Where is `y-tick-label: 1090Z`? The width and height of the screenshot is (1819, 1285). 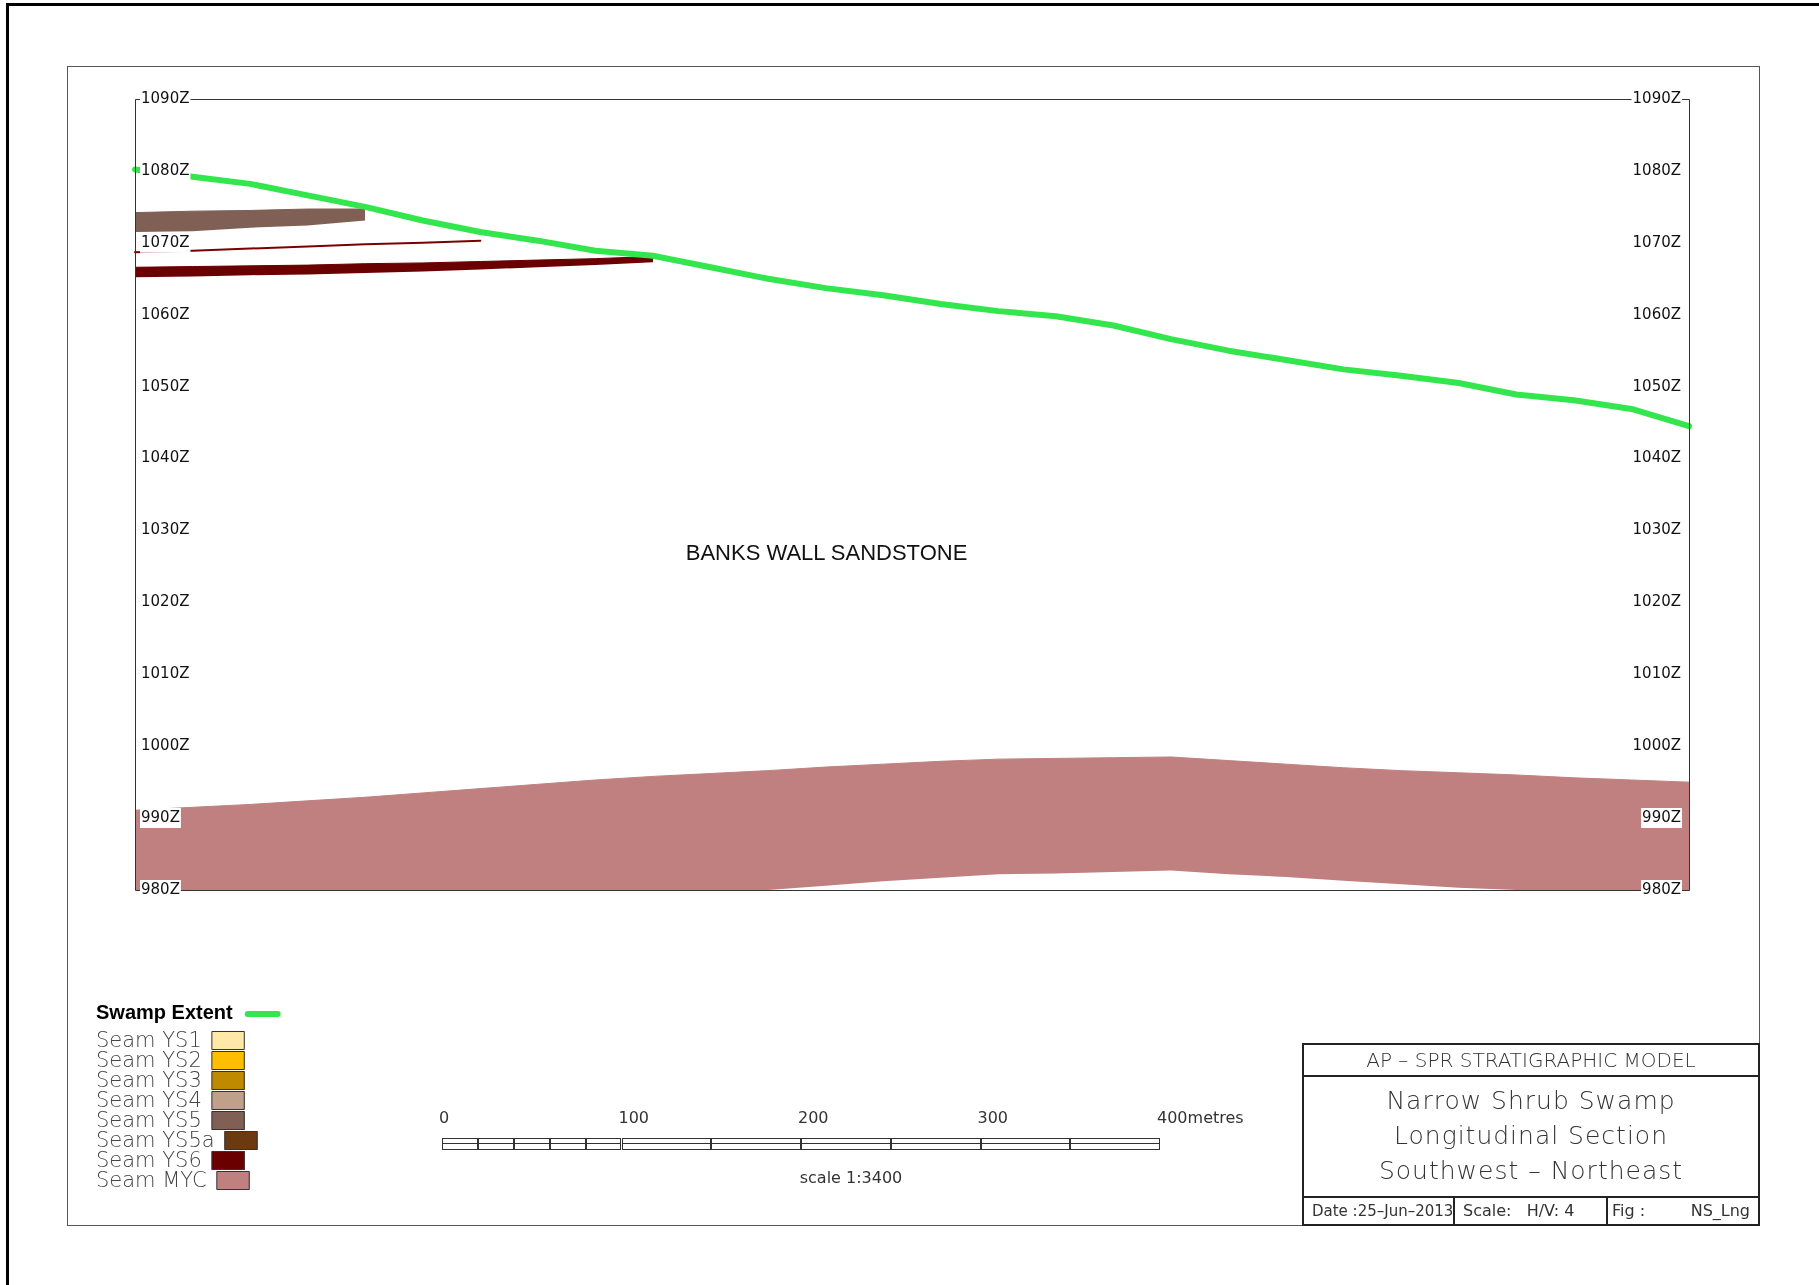 y-tick-label: 1090Z is located at coordinates (165, 97).